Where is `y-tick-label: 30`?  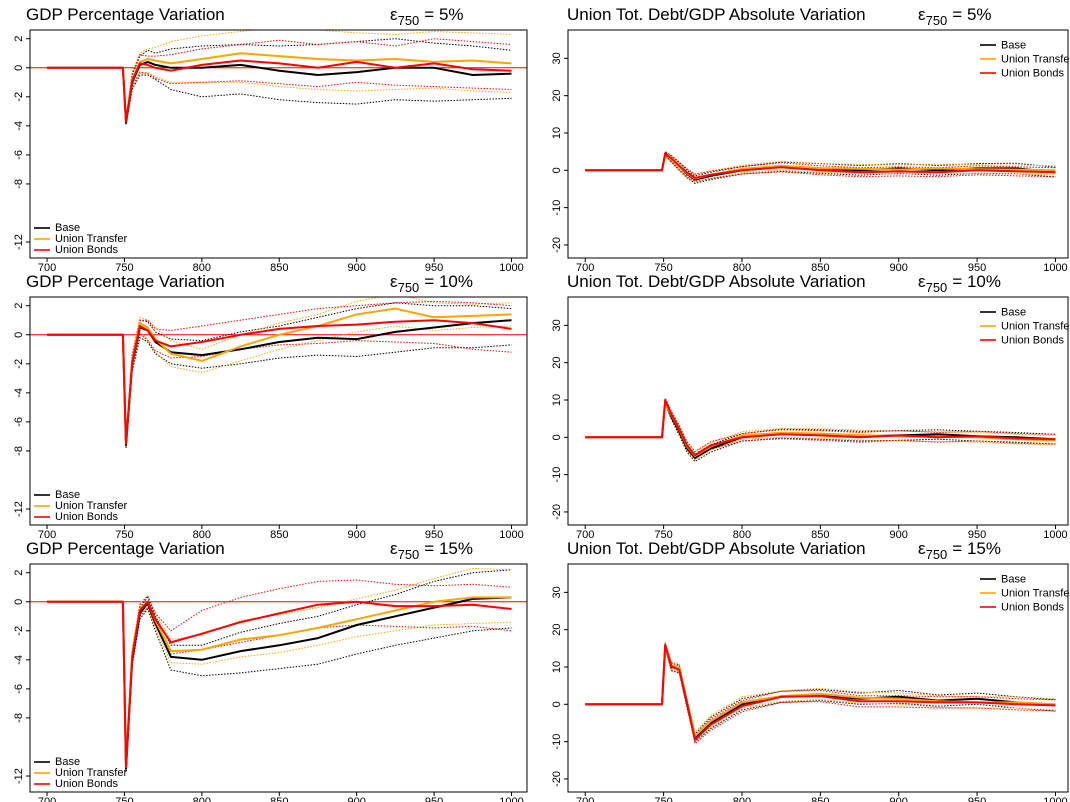
y-tick-label: 30 is located at coordinates (557, 58).